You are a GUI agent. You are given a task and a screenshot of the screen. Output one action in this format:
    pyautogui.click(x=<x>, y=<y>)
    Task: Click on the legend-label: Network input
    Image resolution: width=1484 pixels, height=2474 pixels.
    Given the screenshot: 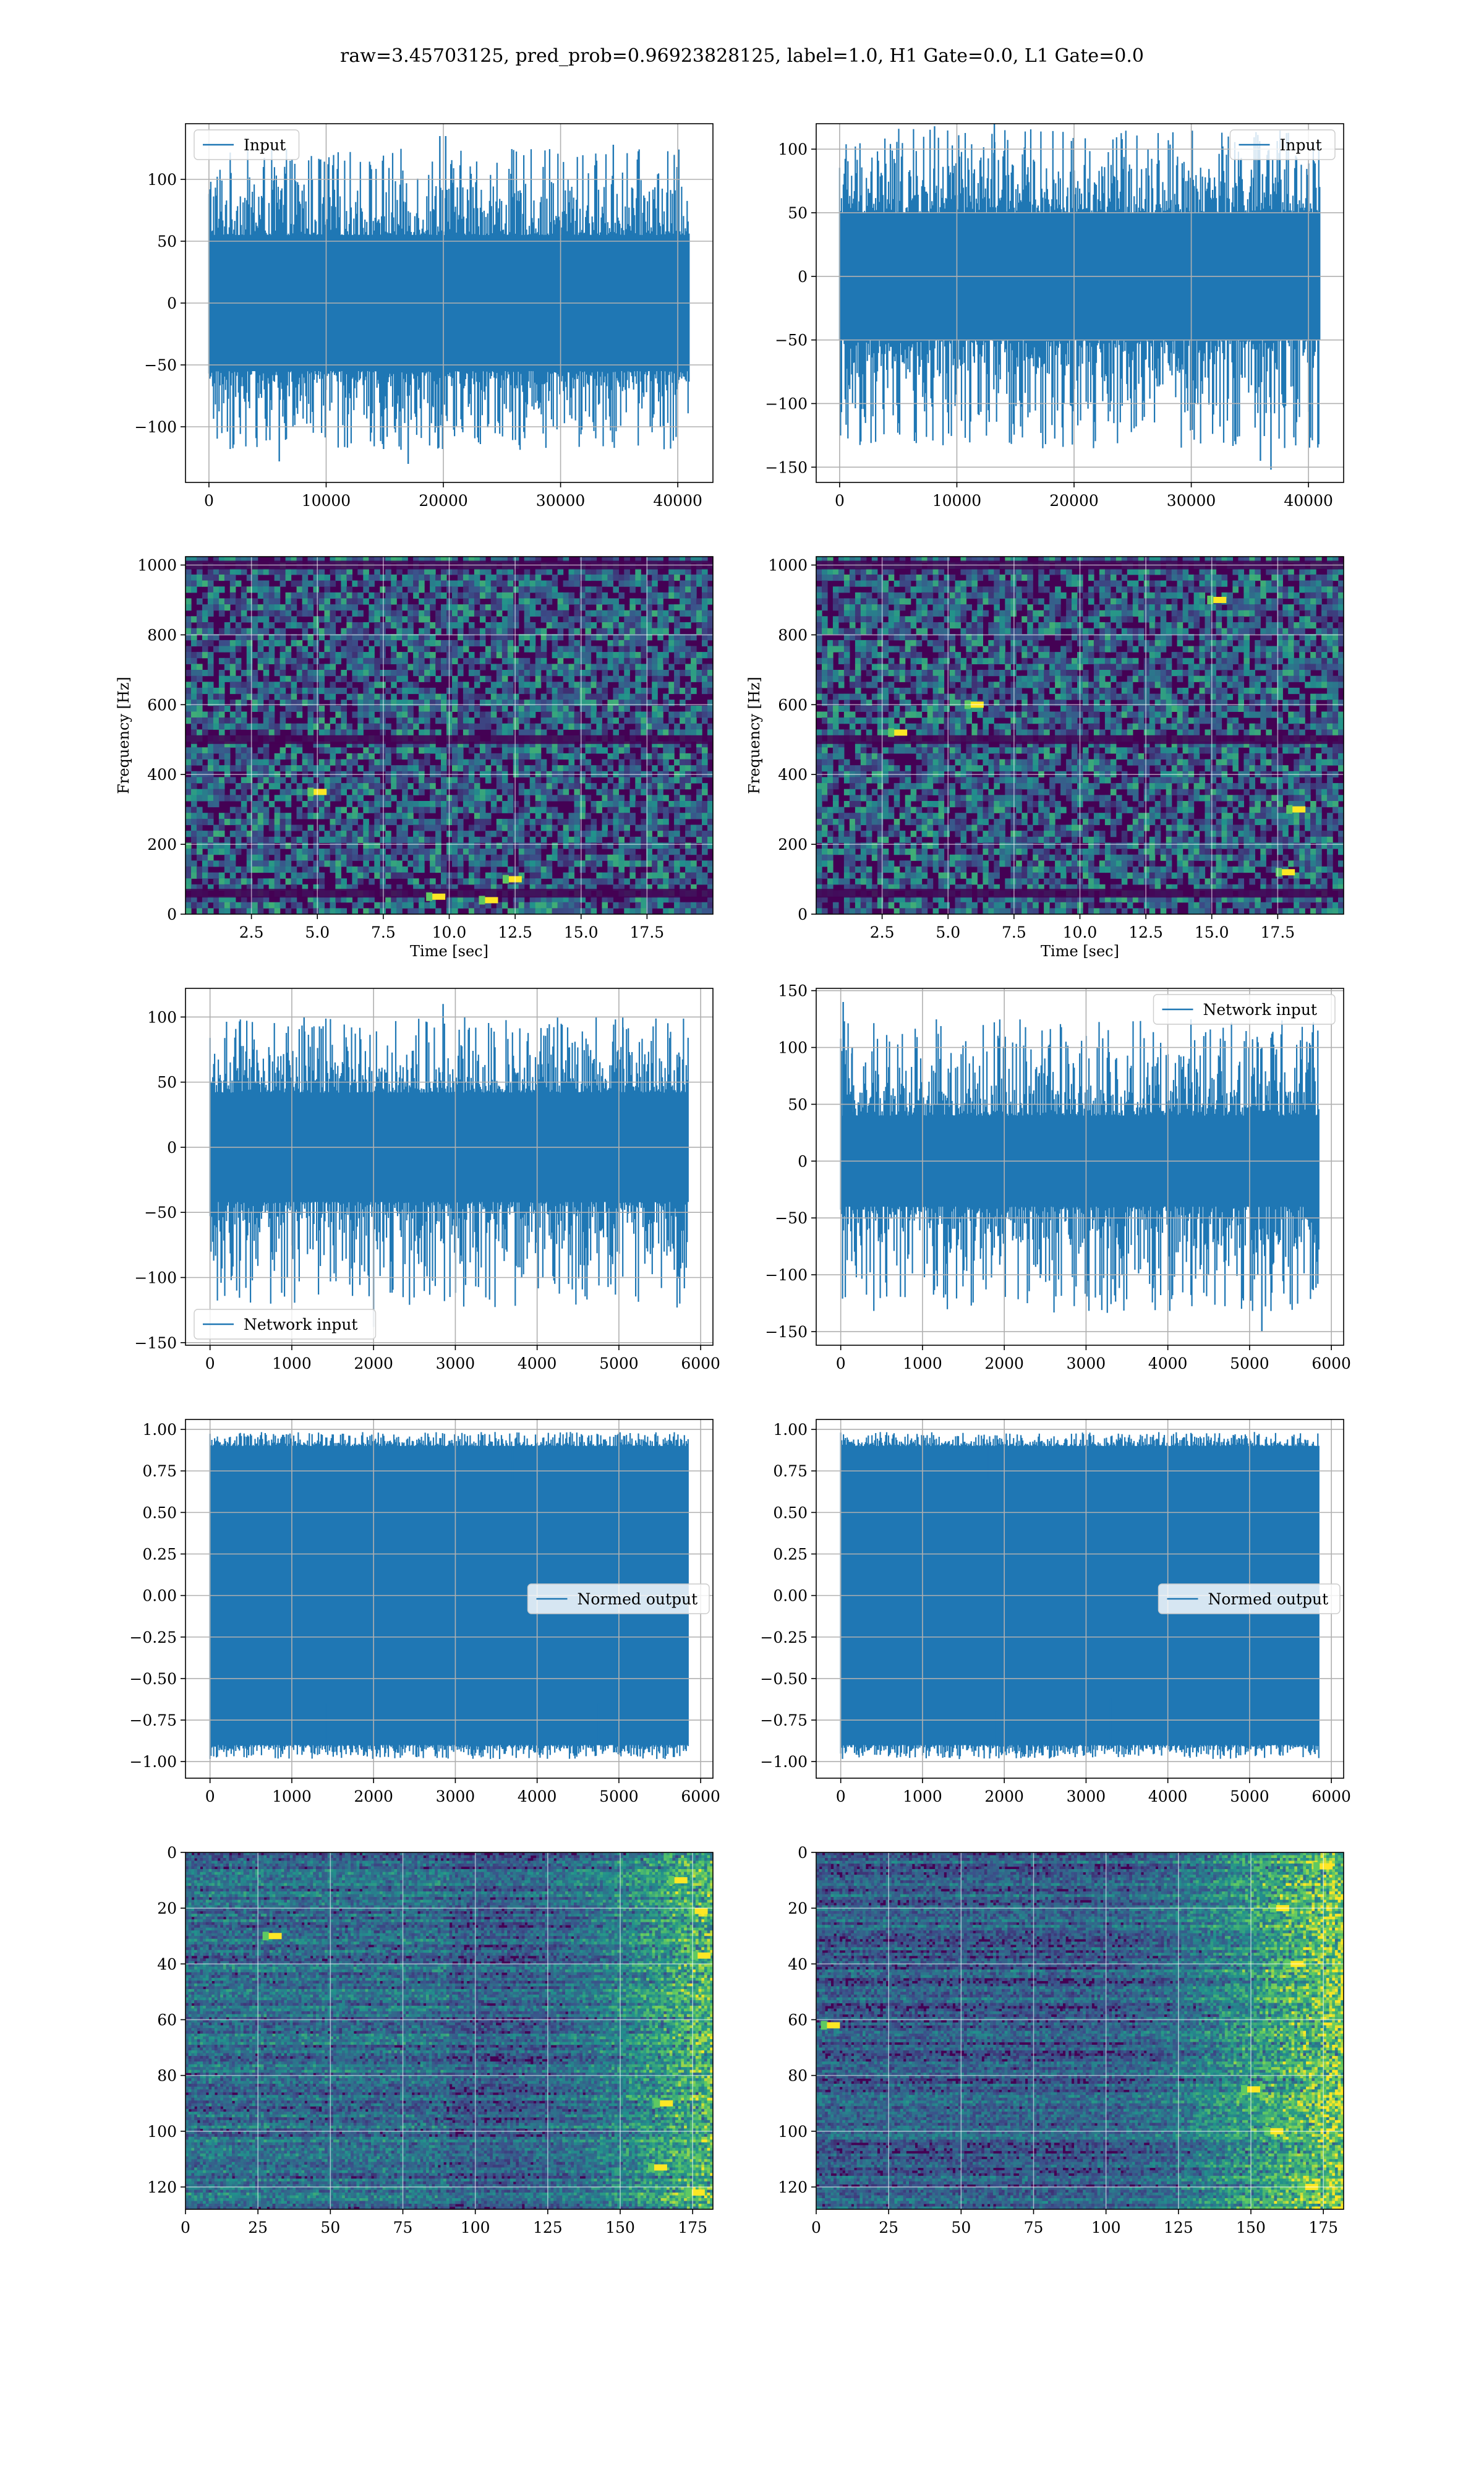 What is the action you would take?
    pyautogui.click(x=300, y=1324)
    